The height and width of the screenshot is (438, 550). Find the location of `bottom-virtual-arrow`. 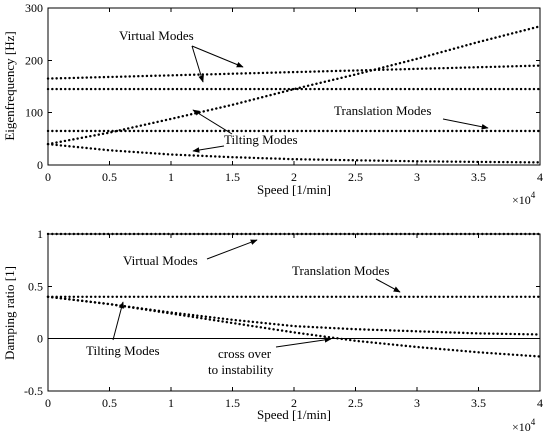

bottom-virtual-arrow is located at coordinates (232, 249).